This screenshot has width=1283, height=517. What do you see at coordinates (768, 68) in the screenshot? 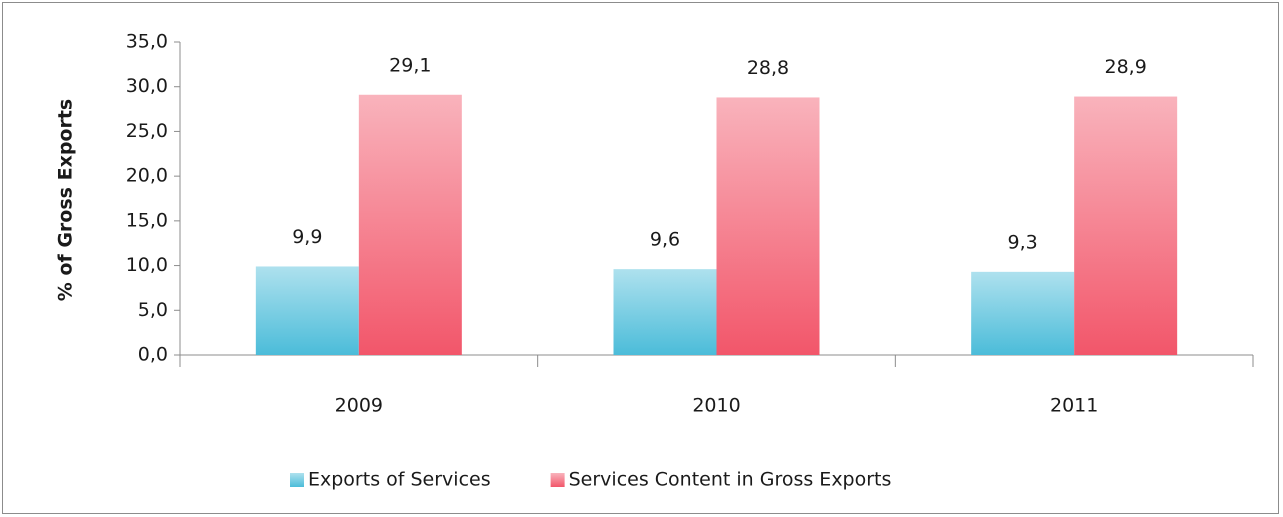
I see `data-label: 28,8` at bounding box center [768, 68].